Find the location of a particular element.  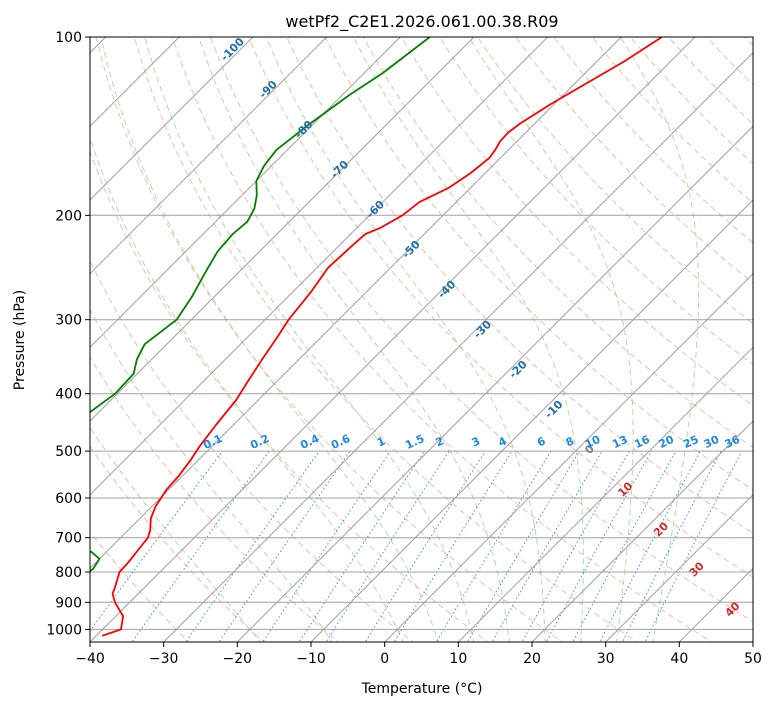

dry-adiabat-label: -30 is located at coordinates (482, 329).